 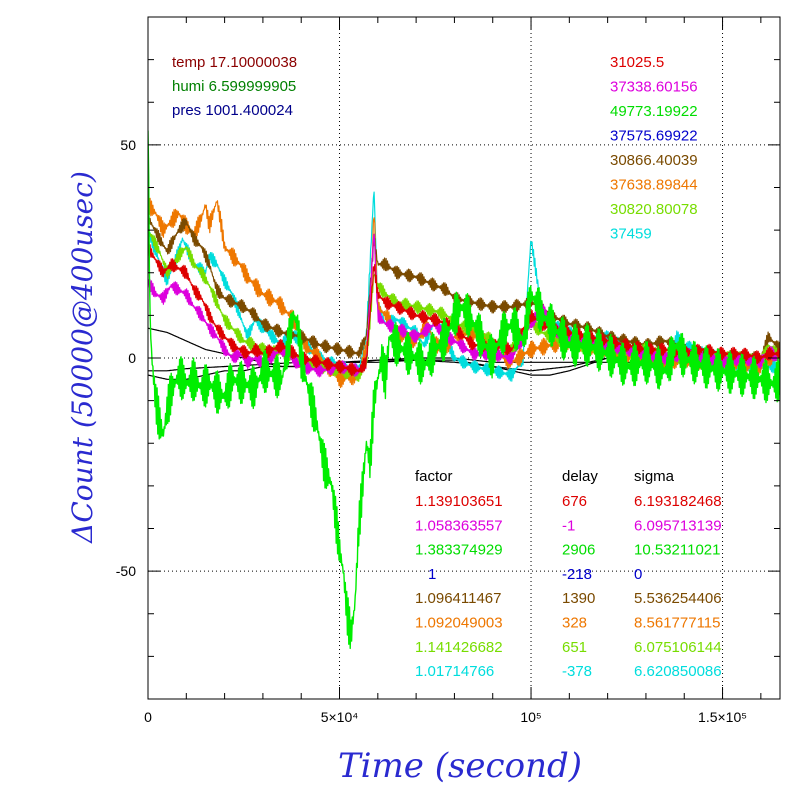 What do you see at coordinates (128, 145) in the screenshot?
I see `y-tick-label: 50` at bounding box center [128, 145].